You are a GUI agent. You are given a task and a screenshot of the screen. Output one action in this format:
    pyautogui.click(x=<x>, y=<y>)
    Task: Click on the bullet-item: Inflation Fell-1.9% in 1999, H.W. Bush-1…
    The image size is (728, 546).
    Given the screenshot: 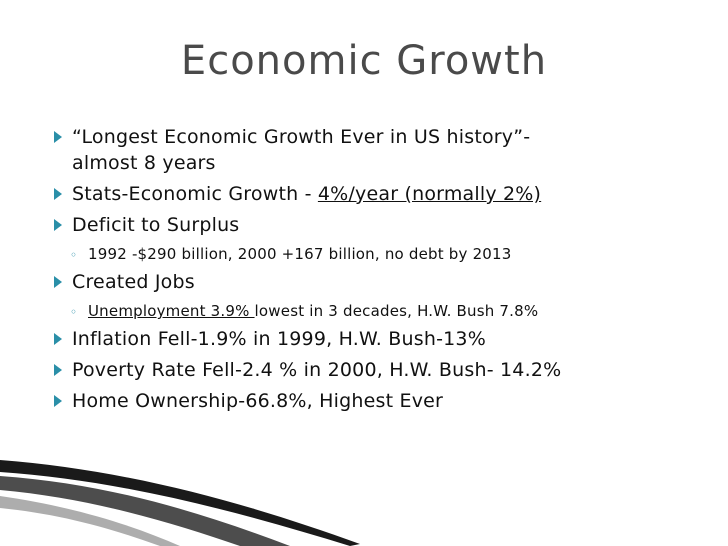 What is the action you would take?
    pyautogui.click(x=377, y=339)
    